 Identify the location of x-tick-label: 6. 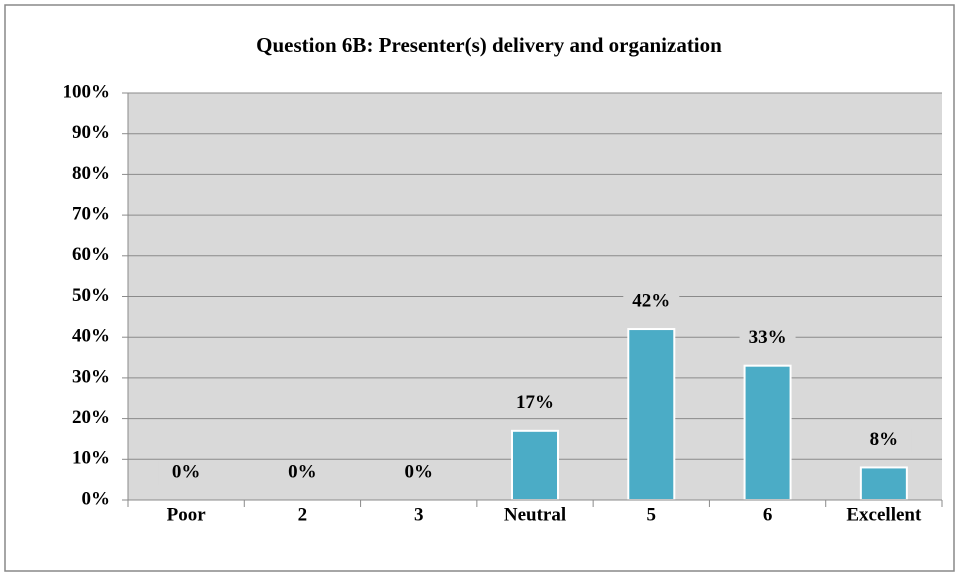
(768, 514).